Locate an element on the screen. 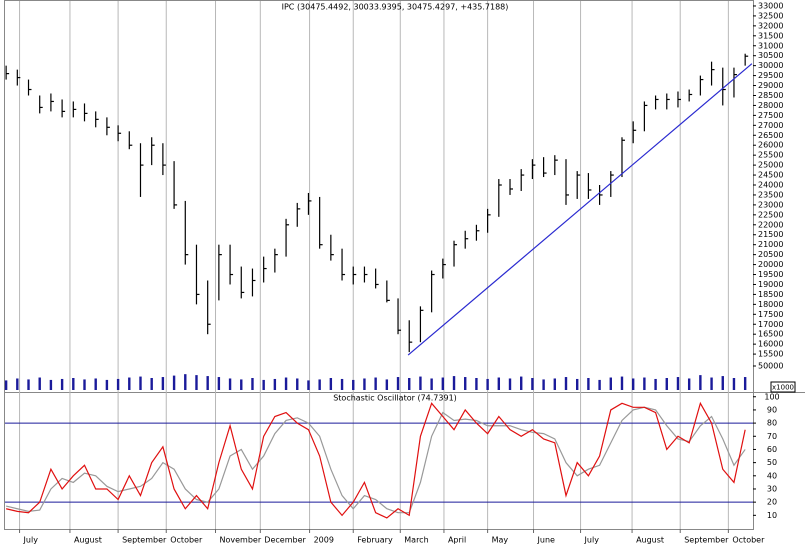  y-tick-label: 28500 is located at coordinates (770, 95).